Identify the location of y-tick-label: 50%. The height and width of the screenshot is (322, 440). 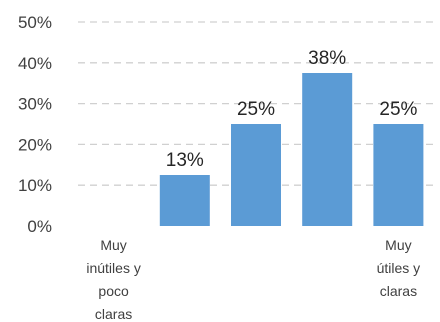
(35, 22).